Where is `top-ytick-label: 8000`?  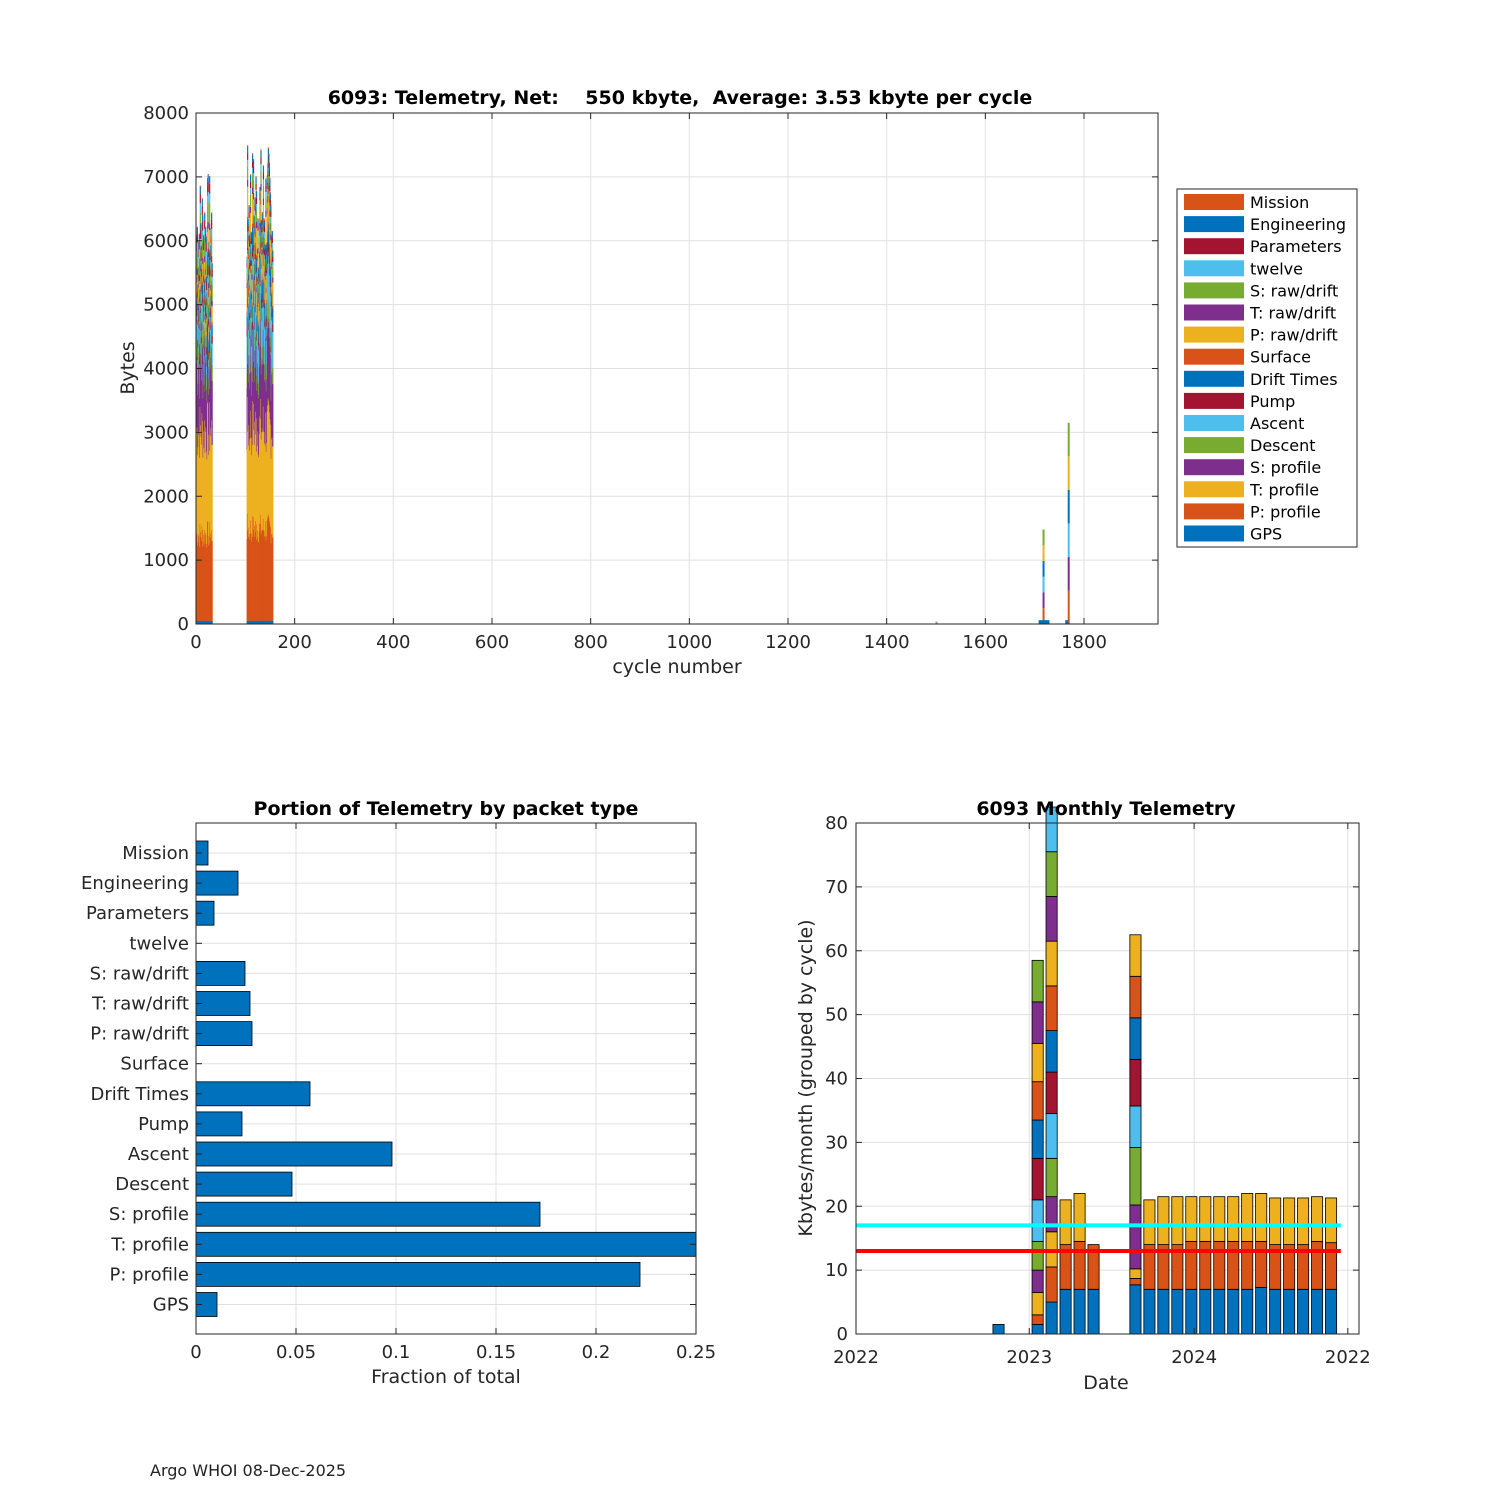
top-ytick-label: 8000 is located at coordinates (166, 113).